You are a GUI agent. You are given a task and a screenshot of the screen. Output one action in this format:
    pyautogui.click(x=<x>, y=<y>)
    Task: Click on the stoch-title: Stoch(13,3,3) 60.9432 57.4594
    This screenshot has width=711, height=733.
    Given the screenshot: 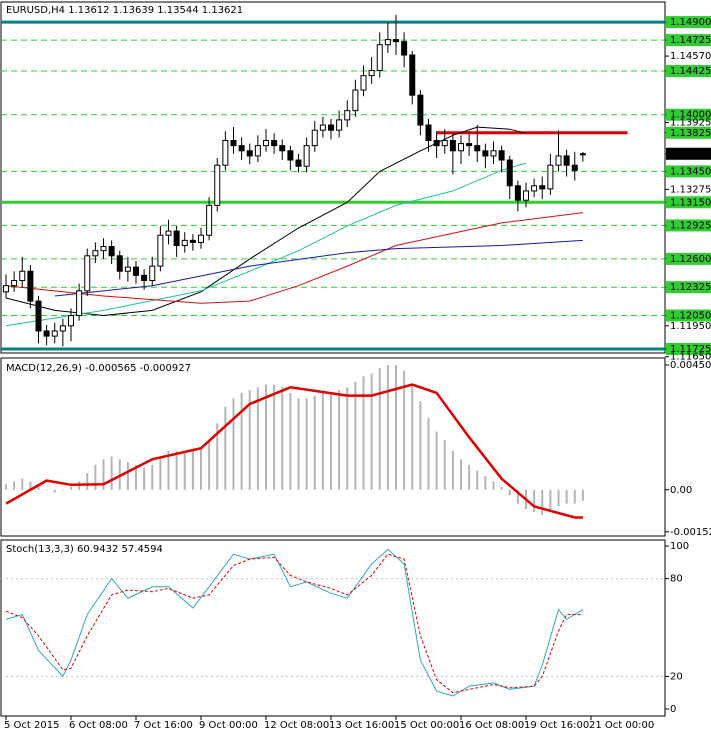 What is the action you would take?
    pyautogui.click(x=84, y=549)
    